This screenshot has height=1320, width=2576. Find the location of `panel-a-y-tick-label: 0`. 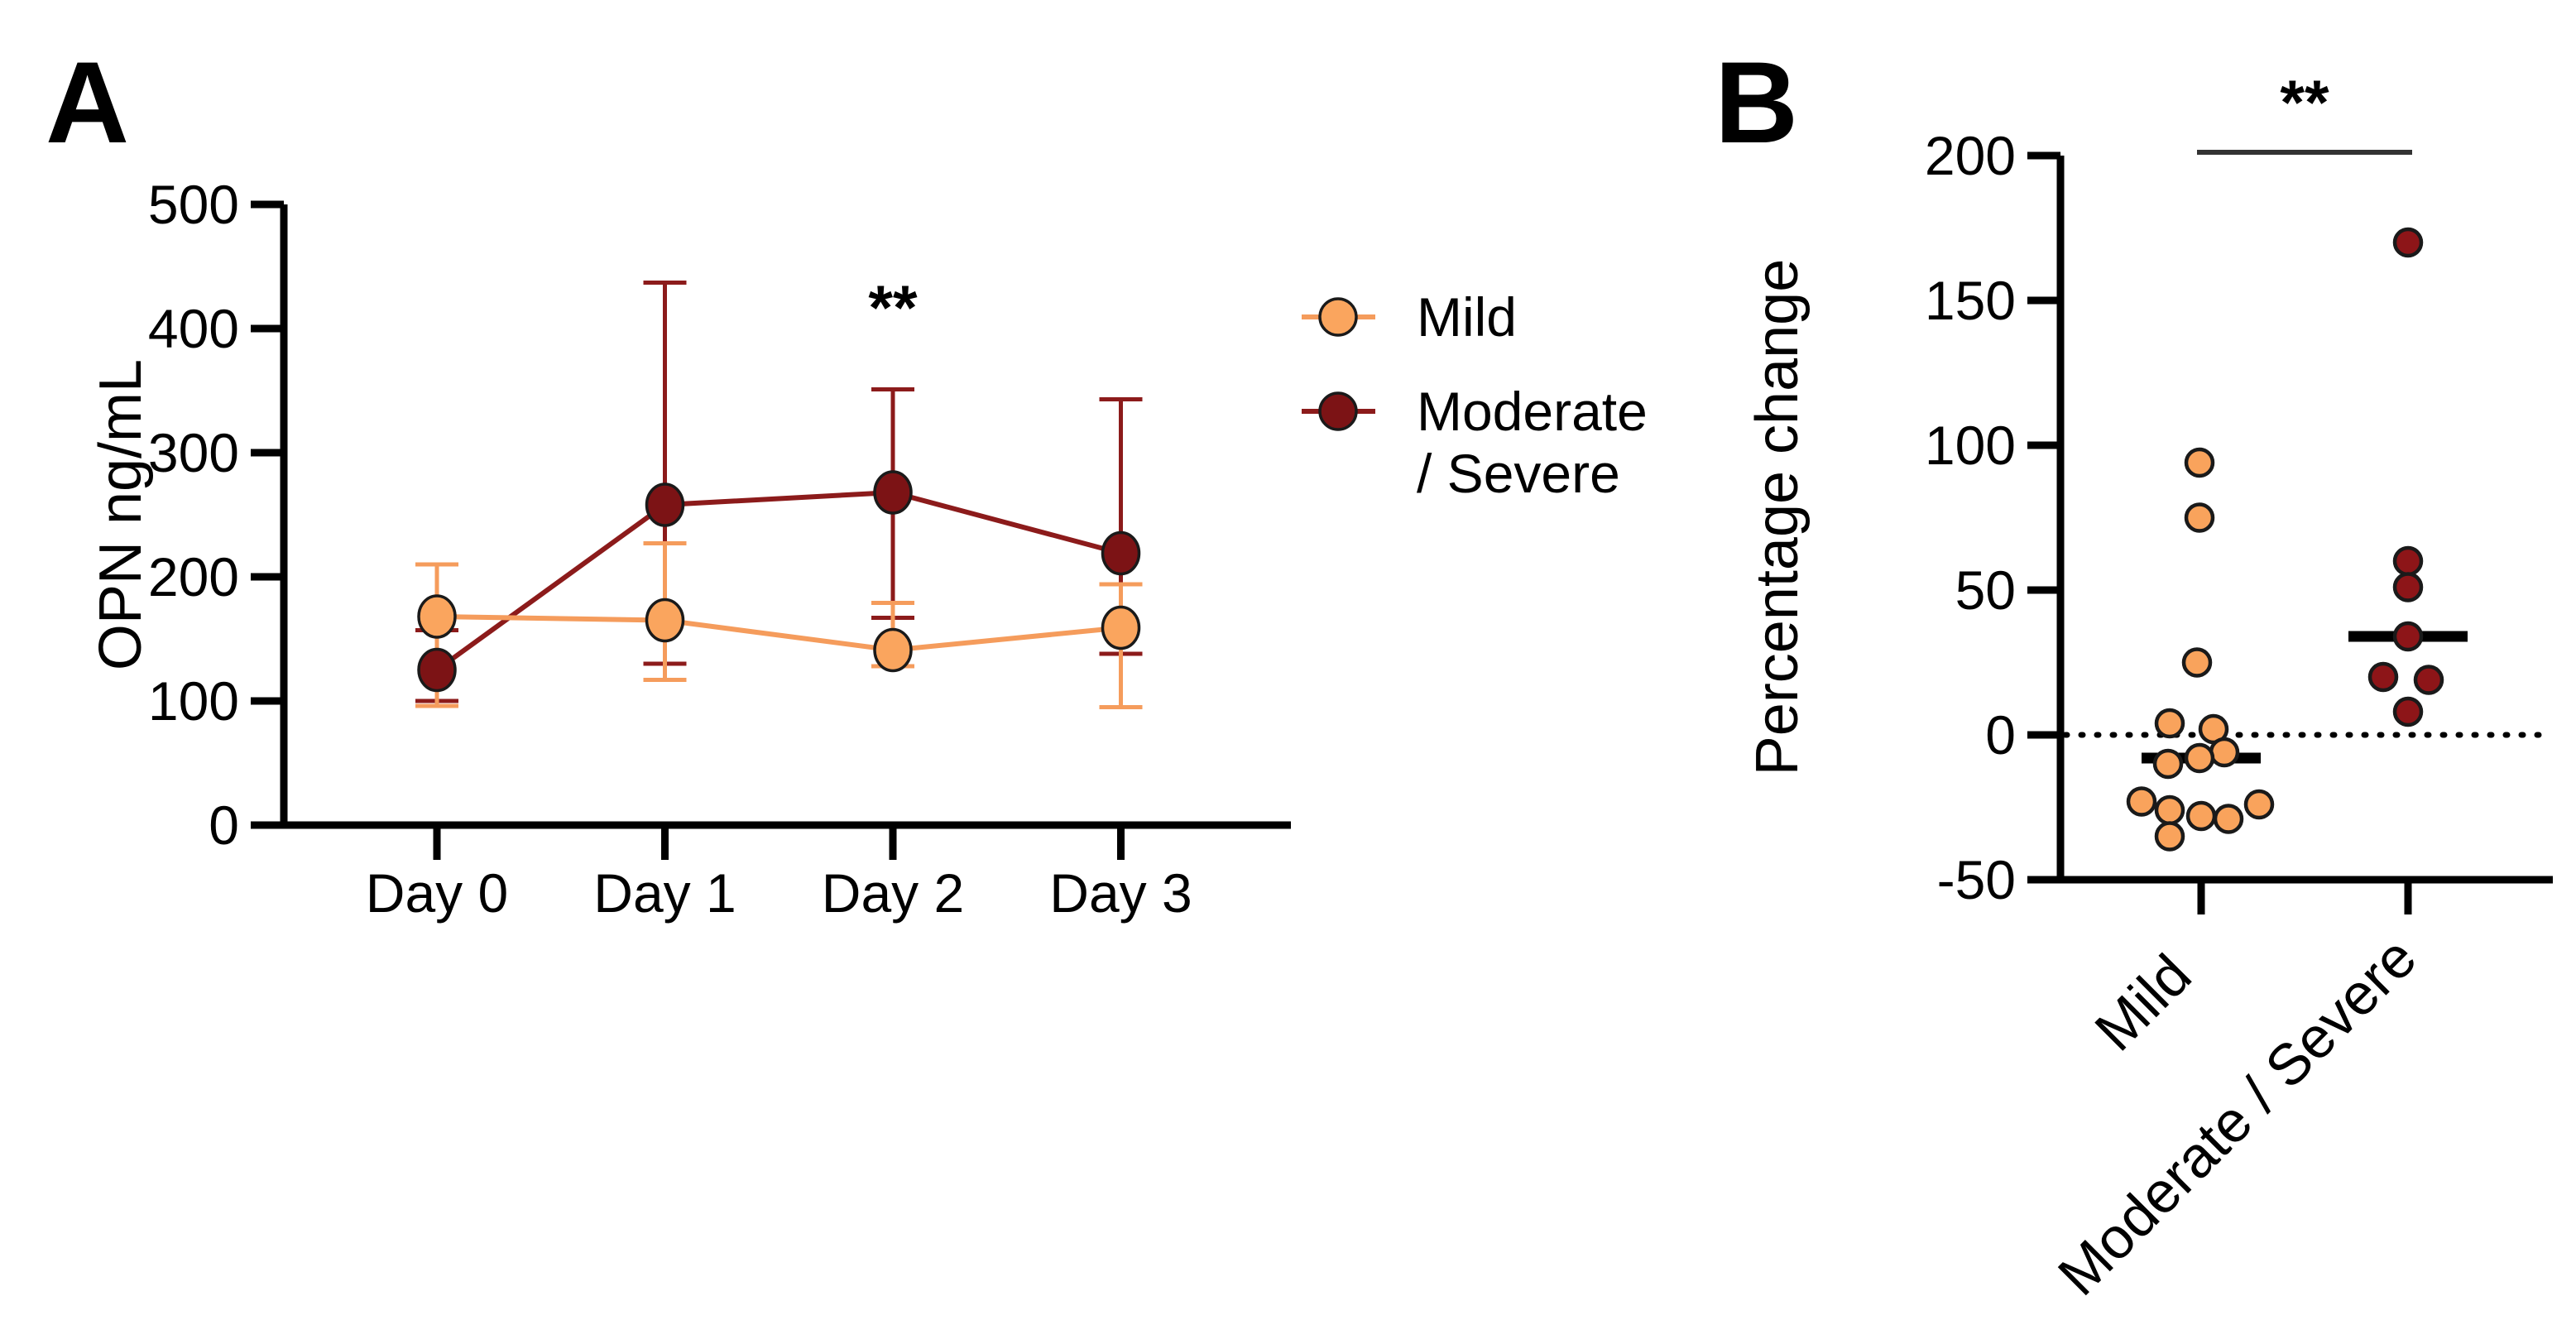

panel-a-y-tick-label: 0 is located at coordinates (224, 825).